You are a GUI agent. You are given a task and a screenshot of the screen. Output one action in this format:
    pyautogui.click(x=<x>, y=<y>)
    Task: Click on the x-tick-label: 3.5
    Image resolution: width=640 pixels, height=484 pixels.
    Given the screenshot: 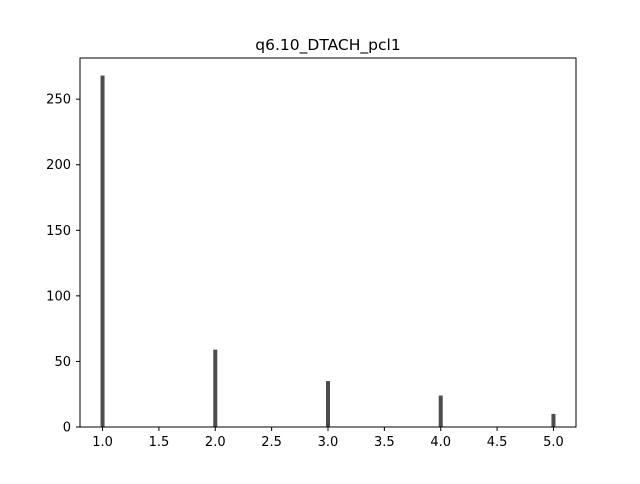 What is the action you would take?
    pyautogui.click(x=384, y=442)
    